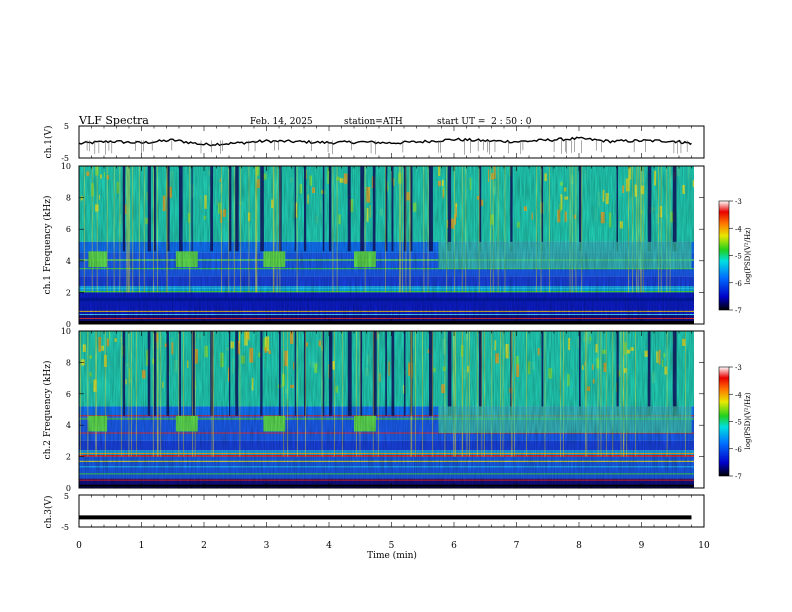 This screenshot has width=792, height=612. I want to click on ch1-ytick-top: 5, so click(66, 126).